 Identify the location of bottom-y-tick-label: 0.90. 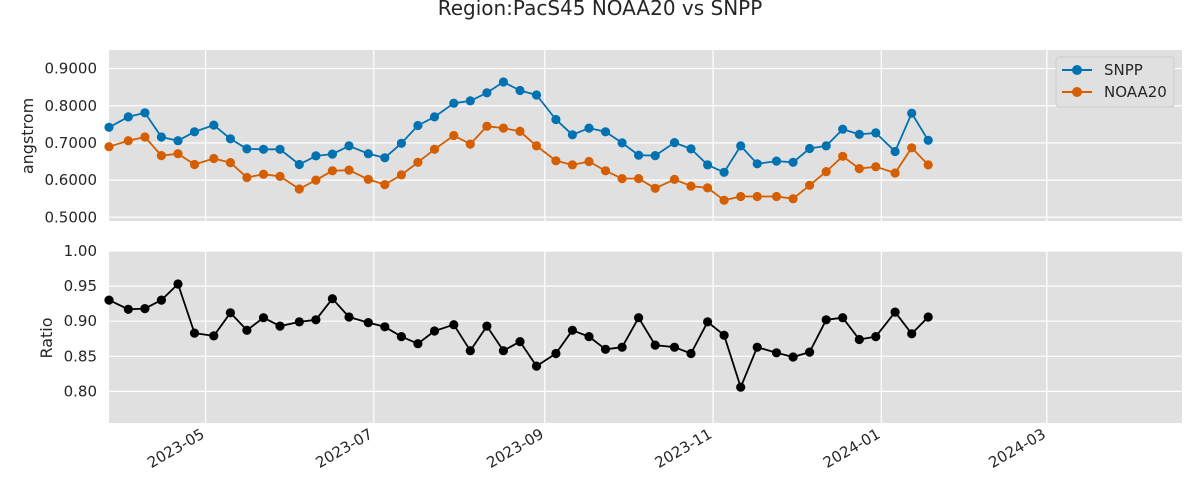
(80, 321).